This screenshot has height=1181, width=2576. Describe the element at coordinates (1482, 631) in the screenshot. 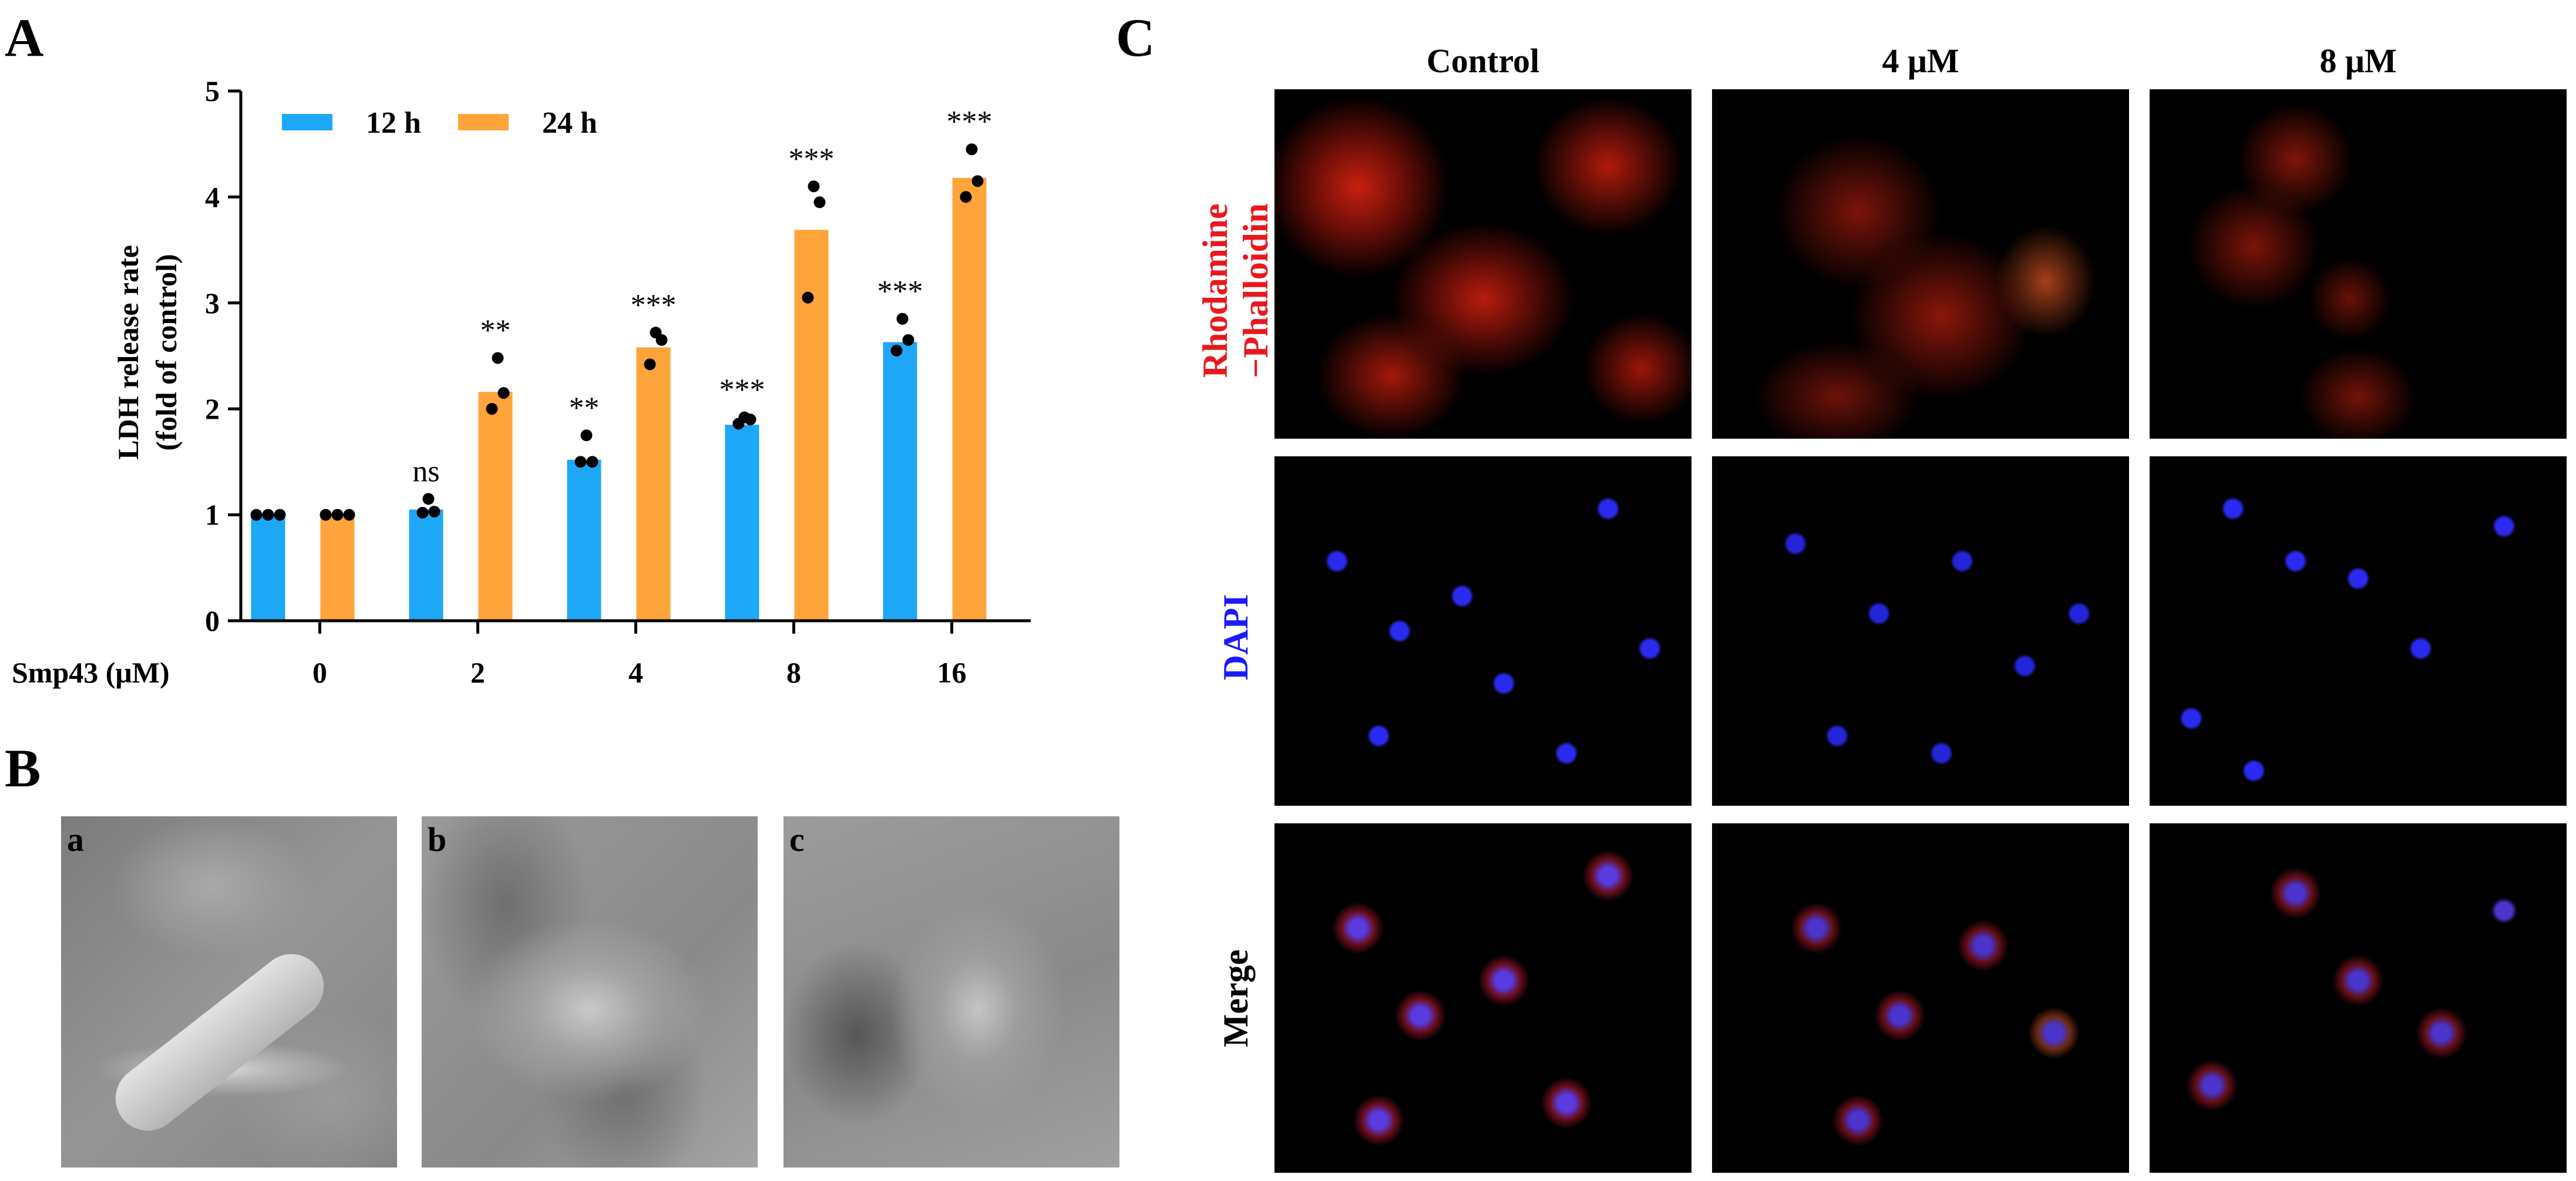

I see `fluorescence-image-dapi-control` at that location.